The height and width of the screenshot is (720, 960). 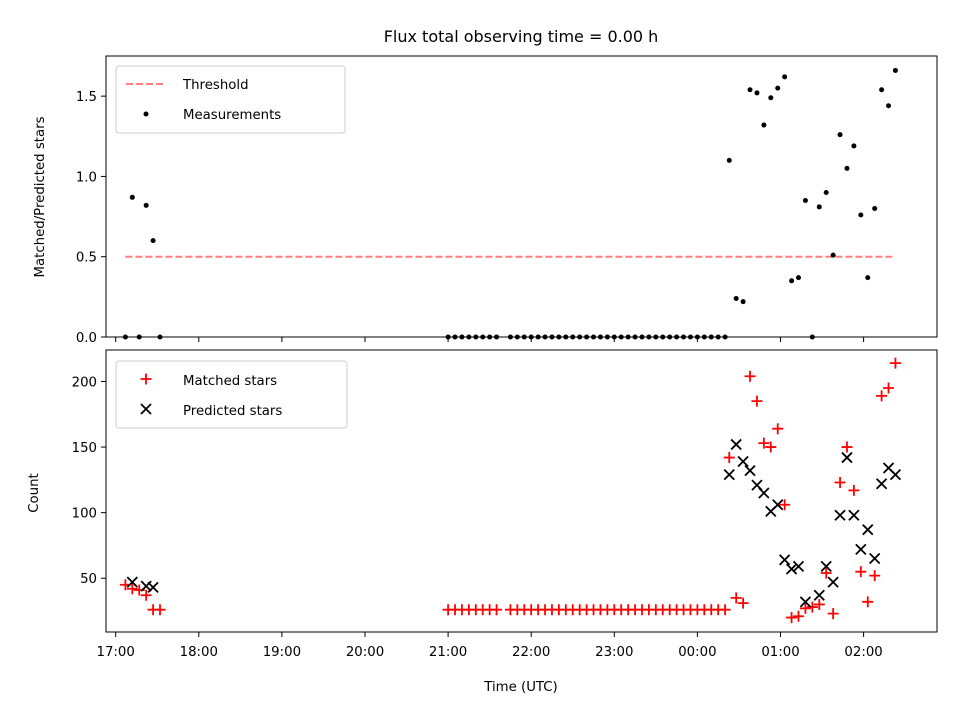 I want to click on legend-predicted-label: Predicted stars, so click(x=232, y=411).